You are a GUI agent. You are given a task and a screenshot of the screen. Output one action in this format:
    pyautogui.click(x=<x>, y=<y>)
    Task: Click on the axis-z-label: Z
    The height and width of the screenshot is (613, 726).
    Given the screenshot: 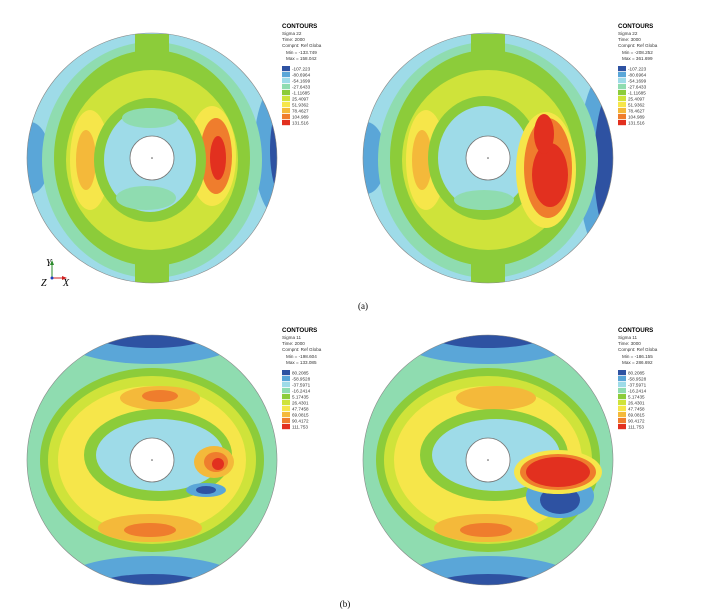 What is the action you would take?
    pyautogui.click(x=44, y=283)
    